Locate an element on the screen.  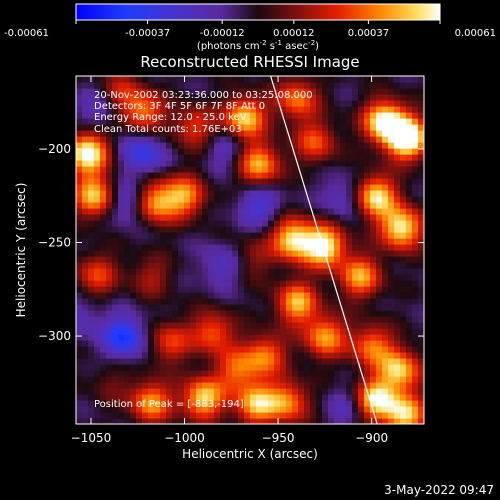
colorbar-tick-label: 0.00037 is located at coordinates (368, 33).